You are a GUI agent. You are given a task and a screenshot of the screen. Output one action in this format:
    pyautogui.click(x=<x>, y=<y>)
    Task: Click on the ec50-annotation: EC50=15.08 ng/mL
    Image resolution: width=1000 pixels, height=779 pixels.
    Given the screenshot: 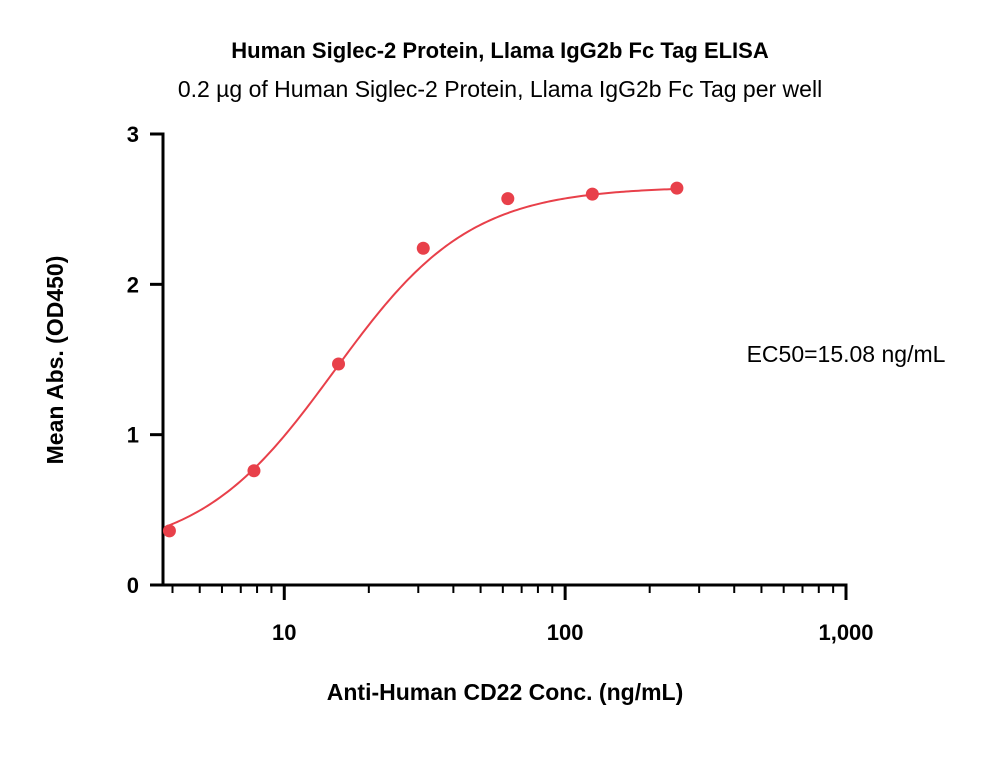 What is the action you would take?
    pyautogui.click(x=846, y=354)
    